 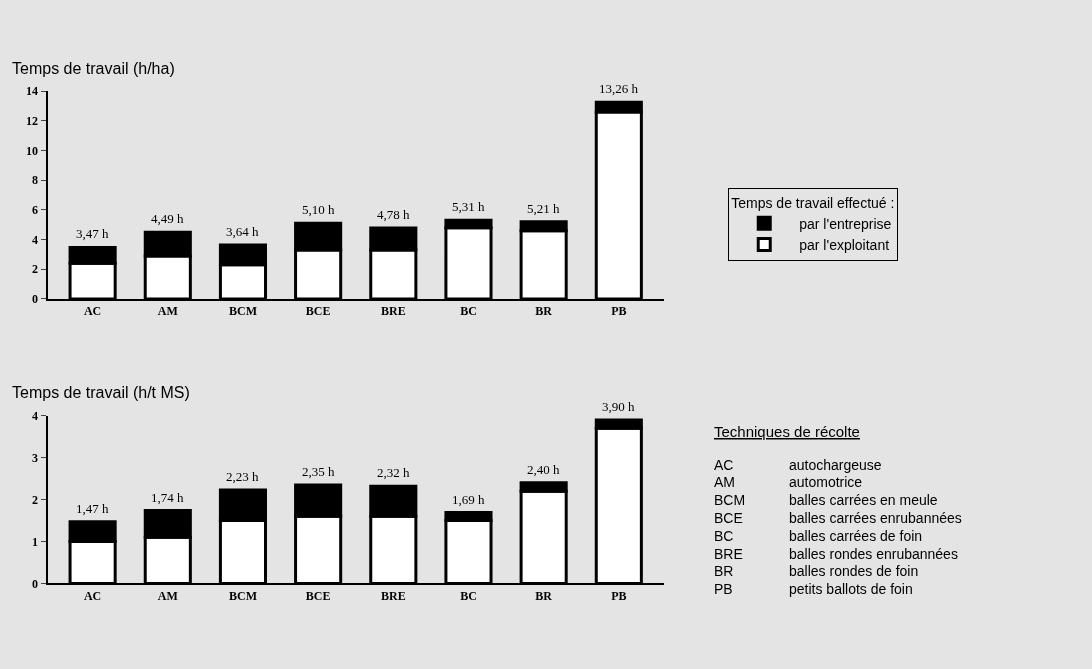 I want to click on total-label: 1,47 h, so click(x=92, y=508).